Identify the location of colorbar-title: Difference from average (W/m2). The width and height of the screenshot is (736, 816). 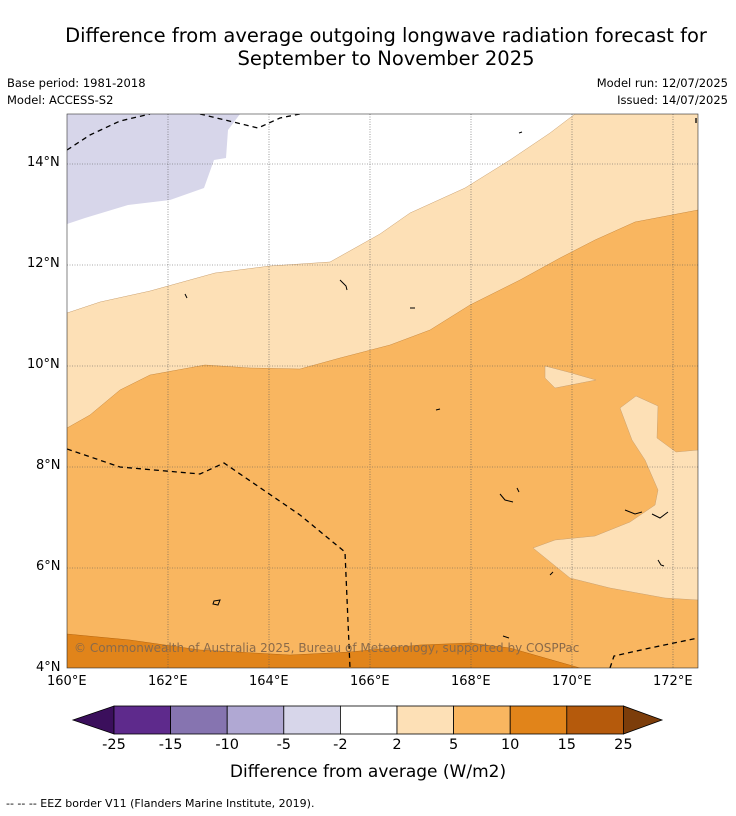
(368, 772).